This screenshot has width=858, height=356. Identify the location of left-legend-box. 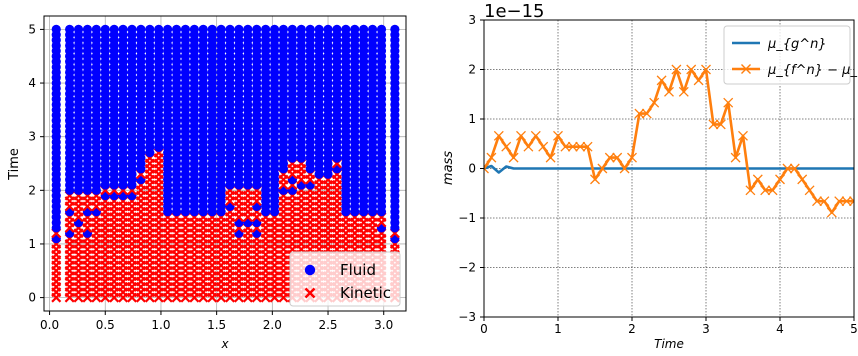
(345, 279).